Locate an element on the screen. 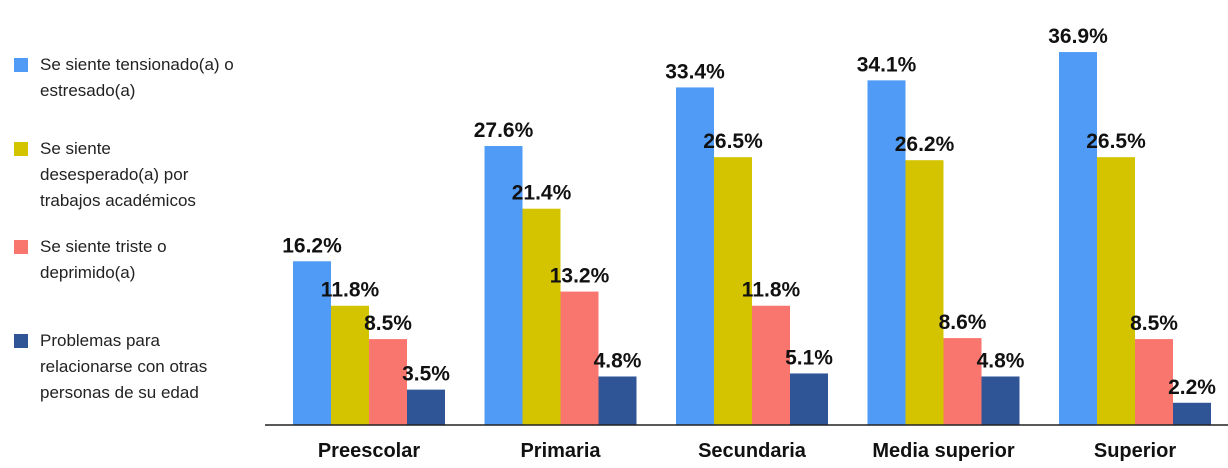 This screenshot has width=1228, height=468. data-label: 21.4% is located at coordinates (542, 193).